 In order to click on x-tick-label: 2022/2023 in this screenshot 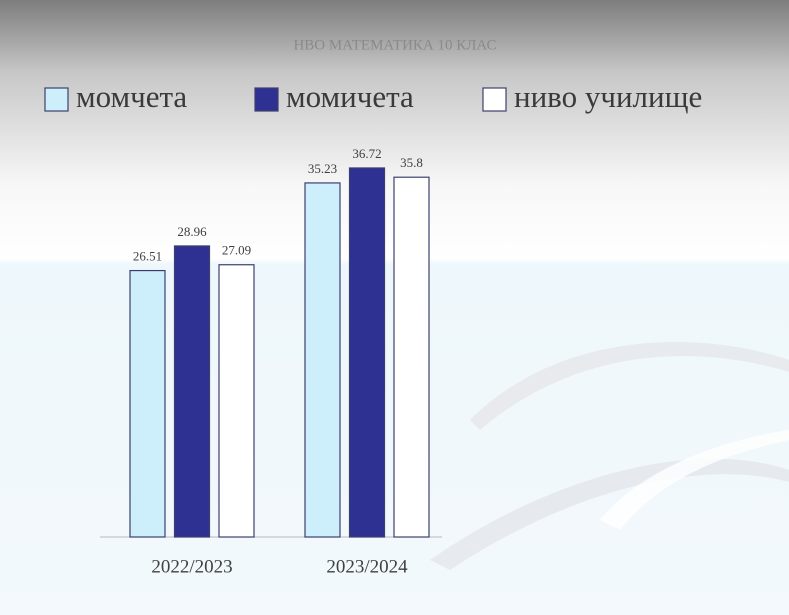, I will do `click(191, 566)`.